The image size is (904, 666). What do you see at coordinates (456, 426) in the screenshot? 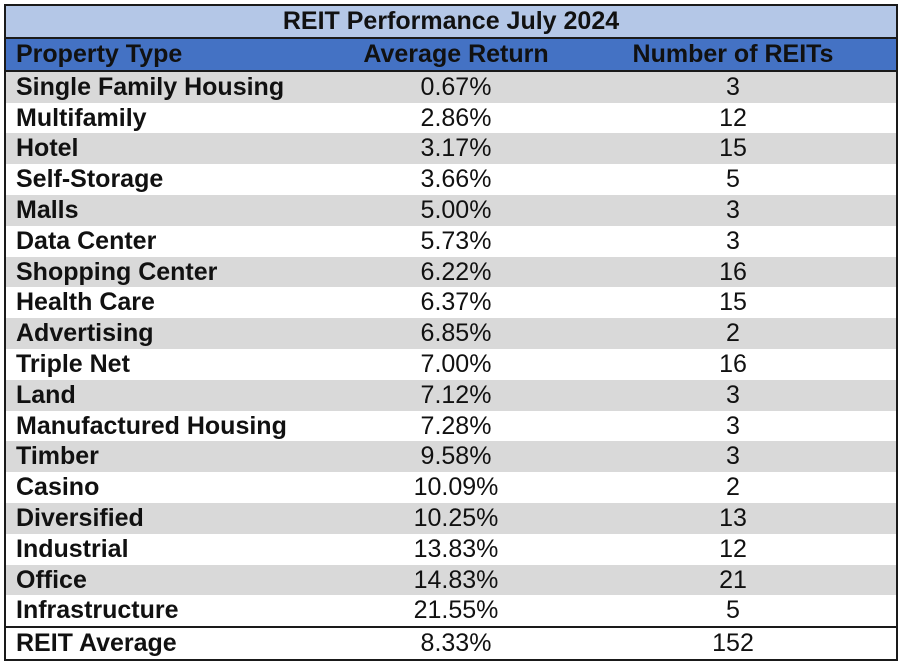
I see `cell-average-return: 7.28%` at bounding box center [456, 426].